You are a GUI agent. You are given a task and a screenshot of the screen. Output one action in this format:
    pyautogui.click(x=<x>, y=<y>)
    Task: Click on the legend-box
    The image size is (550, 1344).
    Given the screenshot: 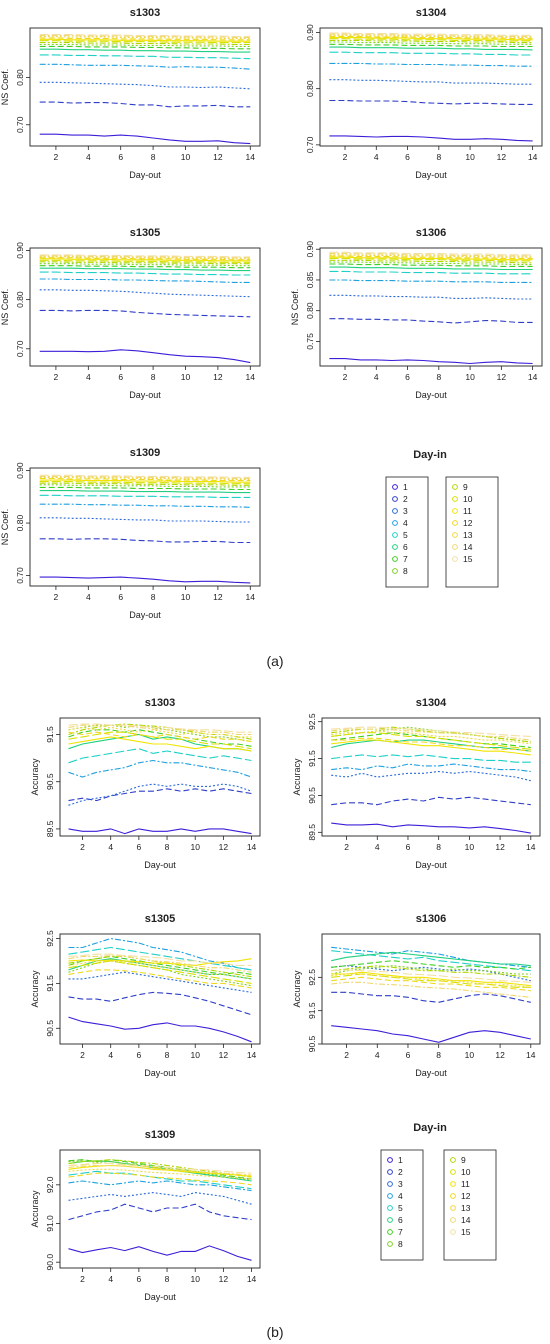 What is the action you would take?
    pyautogui.click(x=472, y=532)
    